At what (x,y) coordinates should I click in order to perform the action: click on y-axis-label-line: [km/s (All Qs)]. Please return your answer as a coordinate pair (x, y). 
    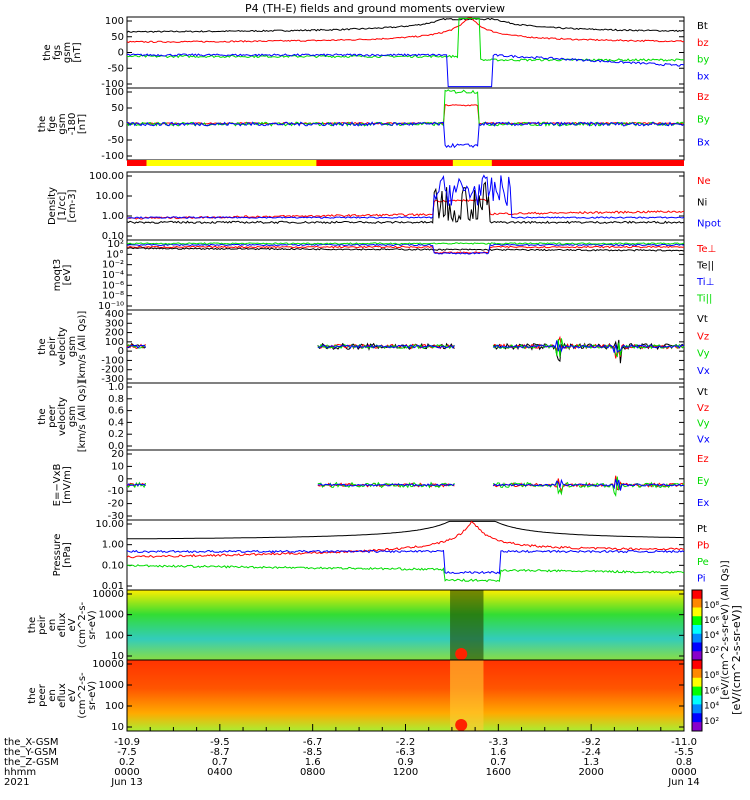
    Looking at the image, I should click on (82, 417).